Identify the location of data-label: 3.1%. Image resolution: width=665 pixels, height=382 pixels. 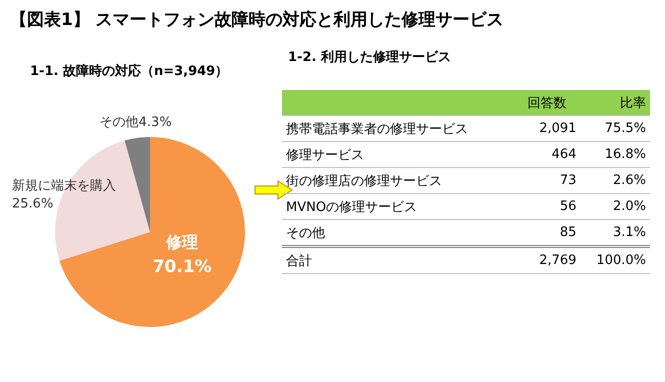
(615, 233).